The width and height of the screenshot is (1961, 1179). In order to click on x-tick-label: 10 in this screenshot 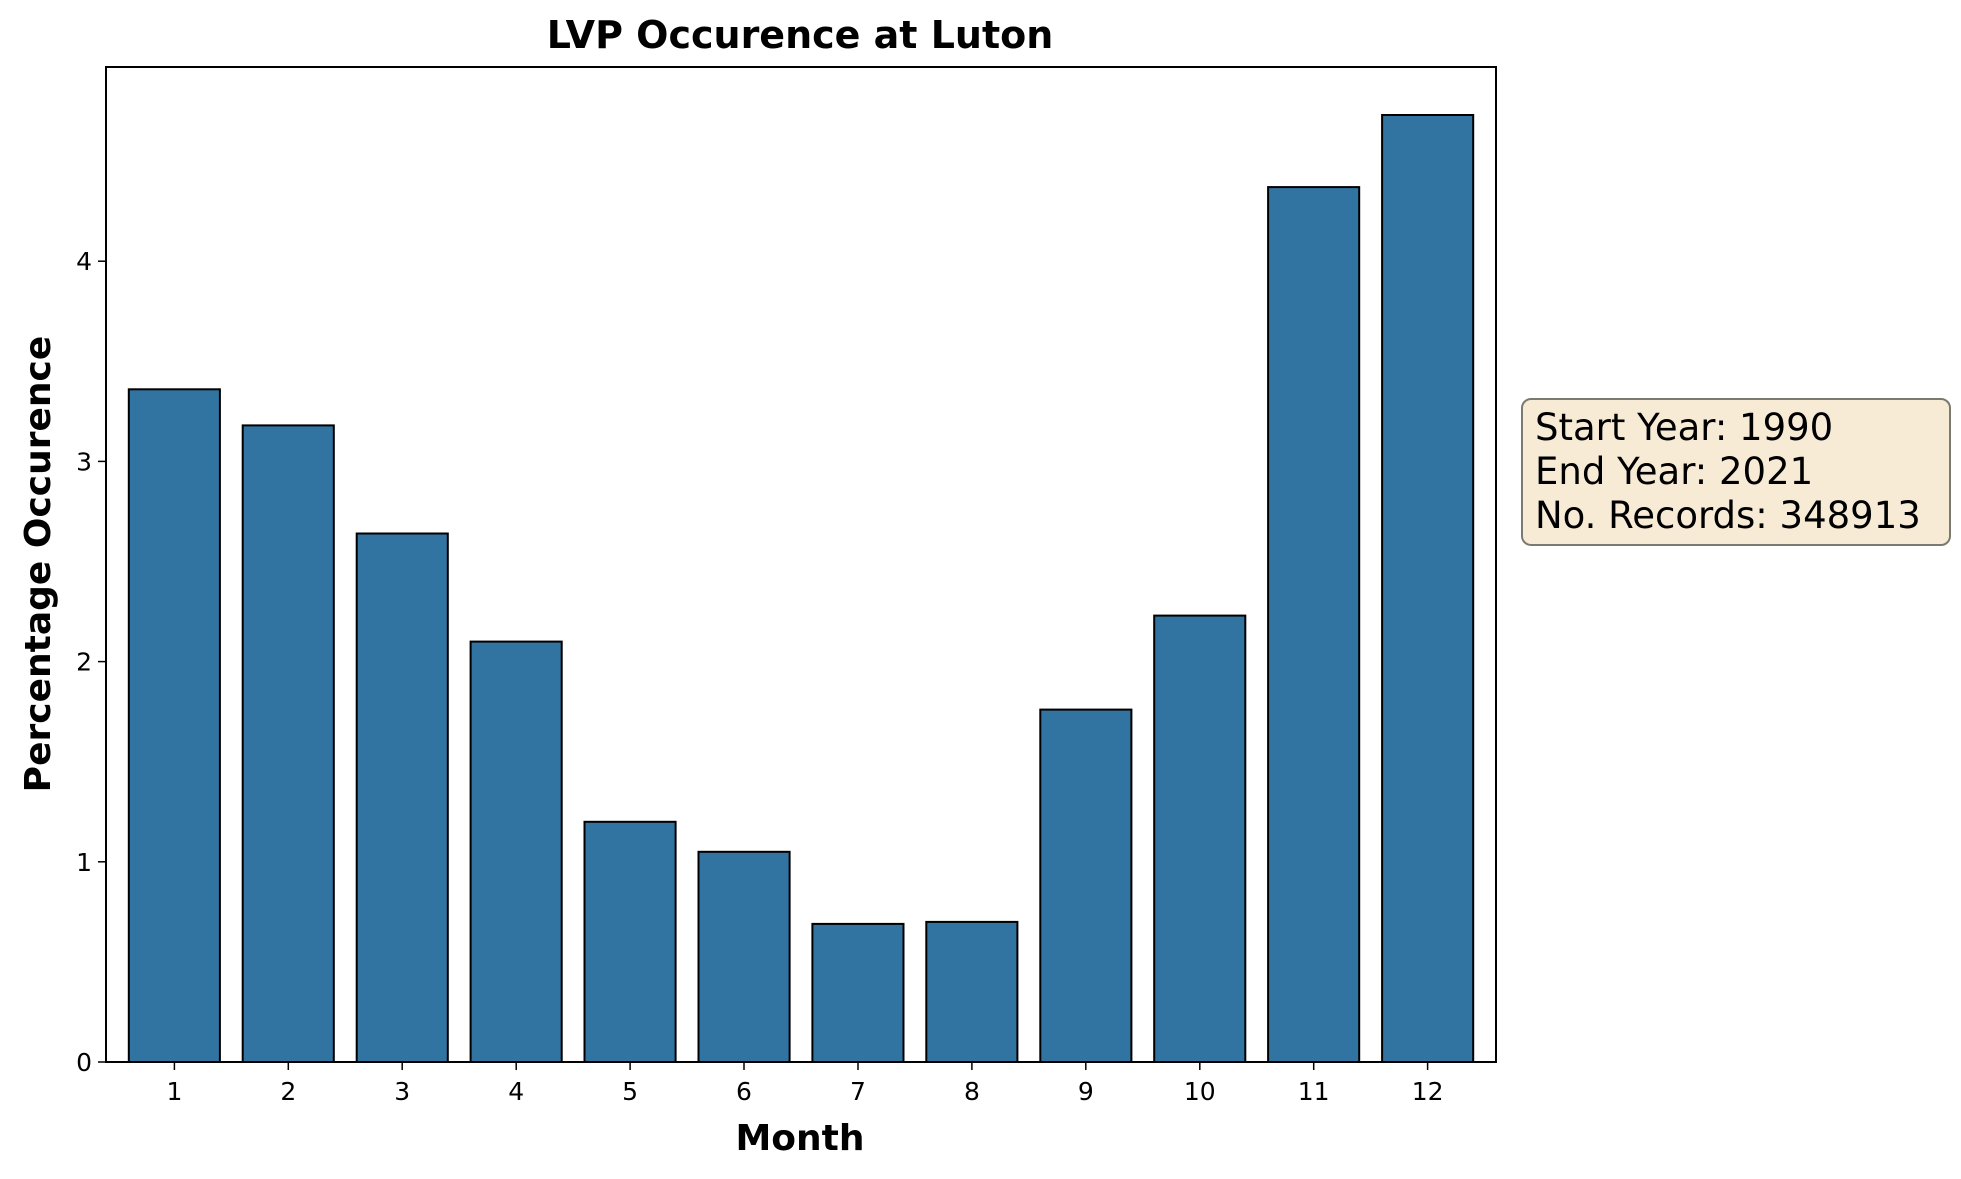, I will do `click(1200, 1091)`.